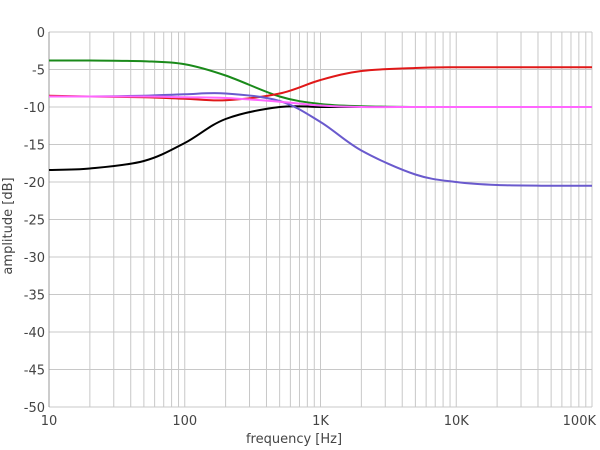  Describe the element at coordinates (38, 71) in the screenshot. I see `y-tick-label: -5` at that location.